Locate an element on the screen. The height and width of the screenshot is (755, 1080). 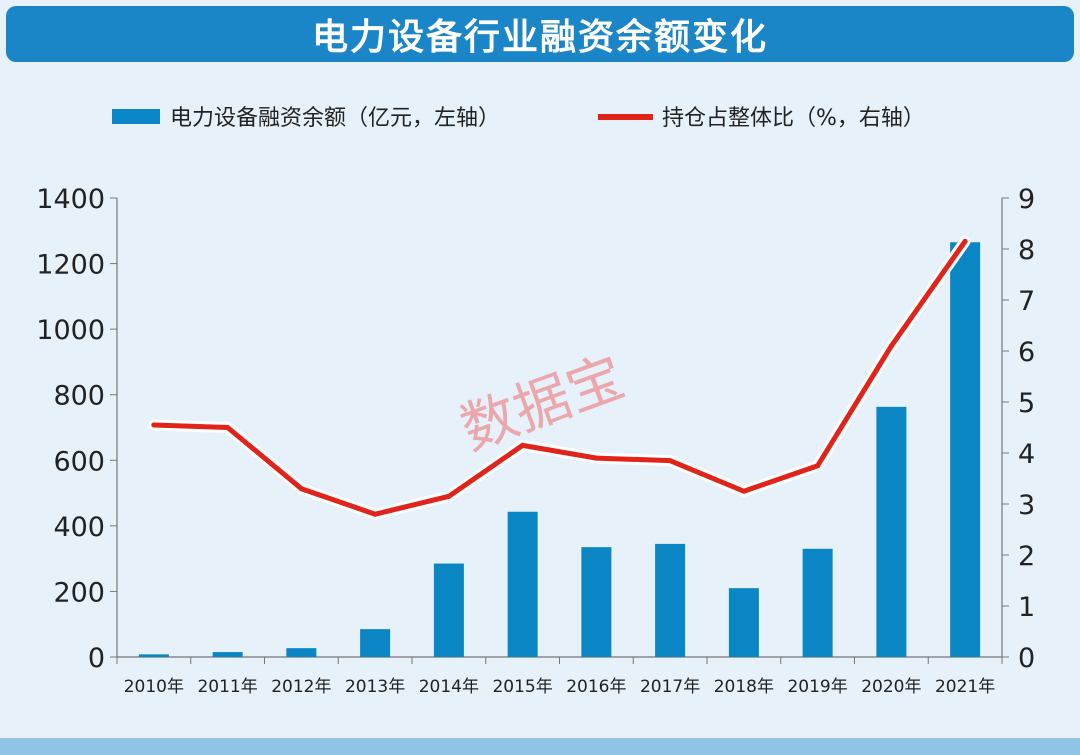
right-tick-label: 2 is located at coordinates (1026, 556).